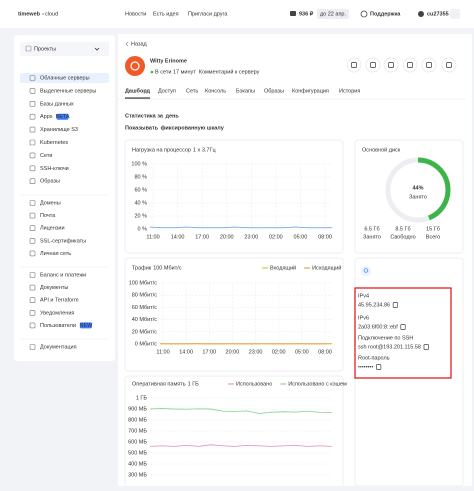 Image resolution: width=474 pixels, height=491 pixels. Describe the element at coordinates (402, 237) in the screenshot. I see `disk-stat-label: Свободно` at that location.